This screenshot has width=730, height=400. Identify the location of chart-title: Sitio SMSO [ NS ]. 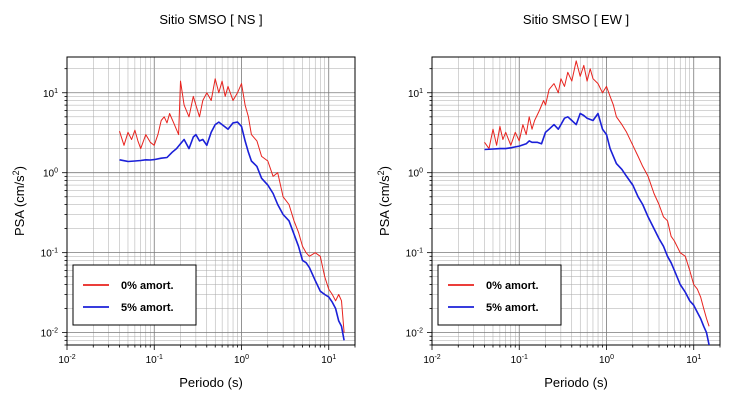
(210, 19).